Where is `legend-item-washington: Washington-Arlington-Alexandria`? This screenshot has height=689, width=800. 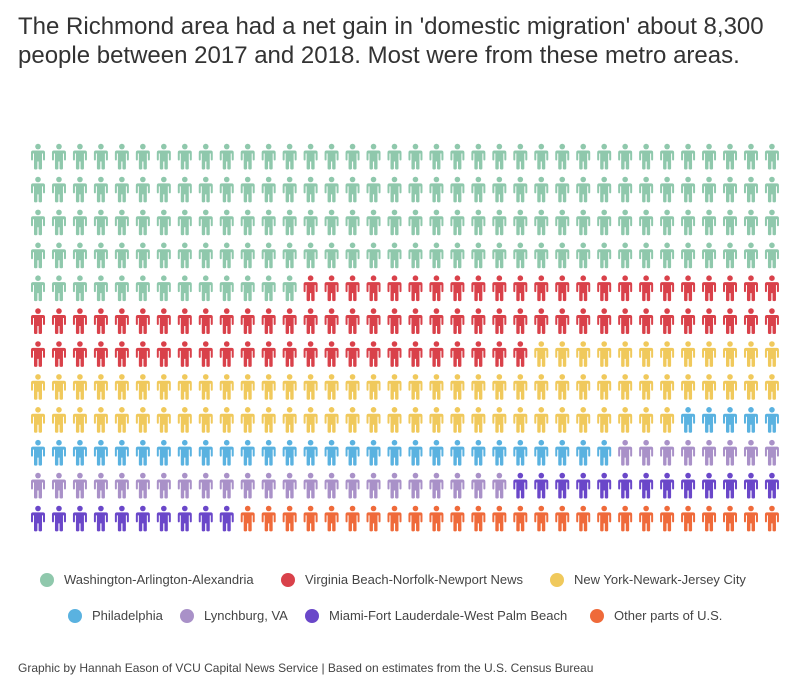 legend-item-washington: Washington-Arlington-Alexandria is located at coordinates (147, 579).